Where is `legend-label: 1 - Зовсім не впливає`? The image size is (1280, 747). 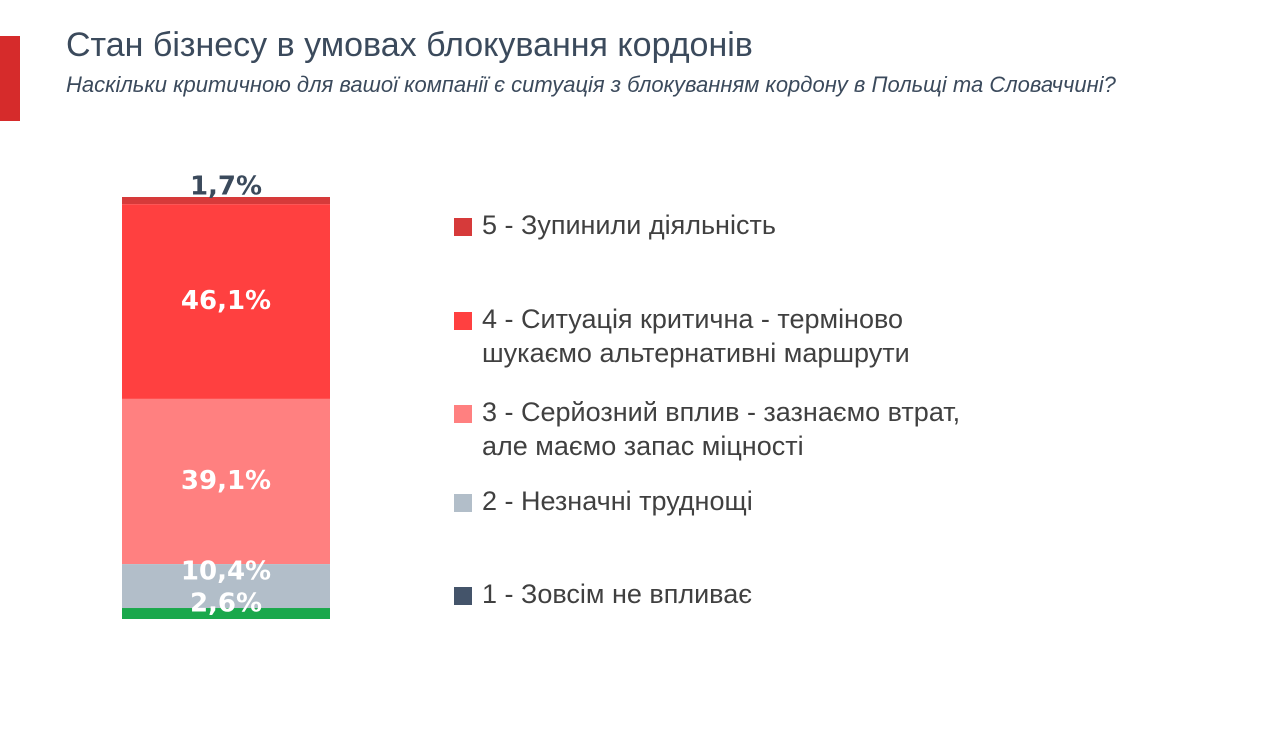 legend-label: 1 - Зовсім не впливає is located at coordinates (617, 594).